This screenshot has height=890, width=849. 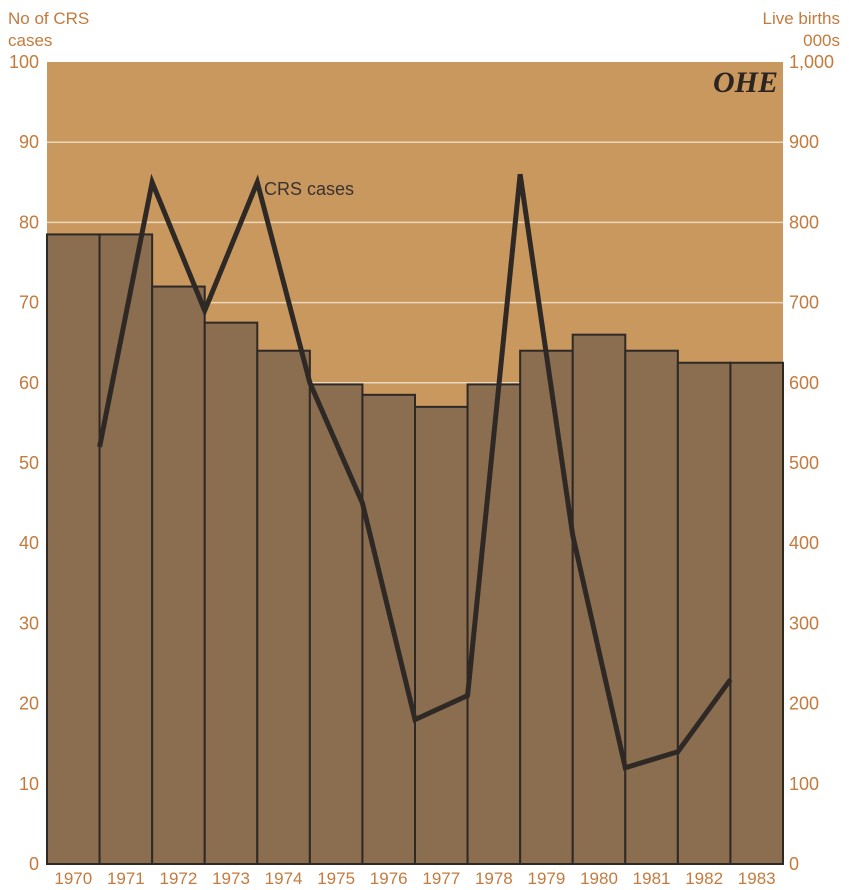 I want to click on left-tick-label: 70, so click(x=29, y=303).